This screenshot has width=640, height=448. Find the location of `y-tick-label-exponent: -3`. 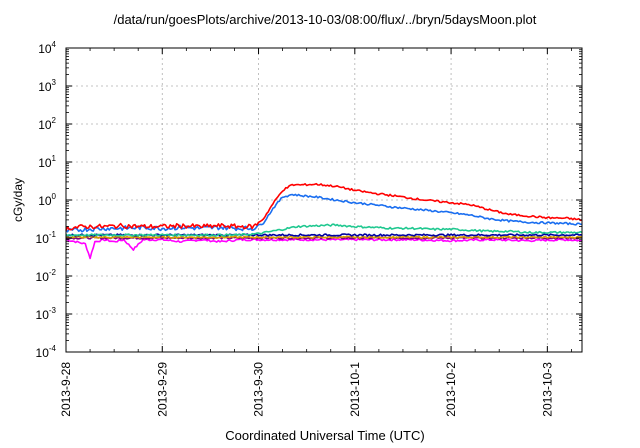

y-tick-label-exponent: -3 is located at coordinates (53, 310).